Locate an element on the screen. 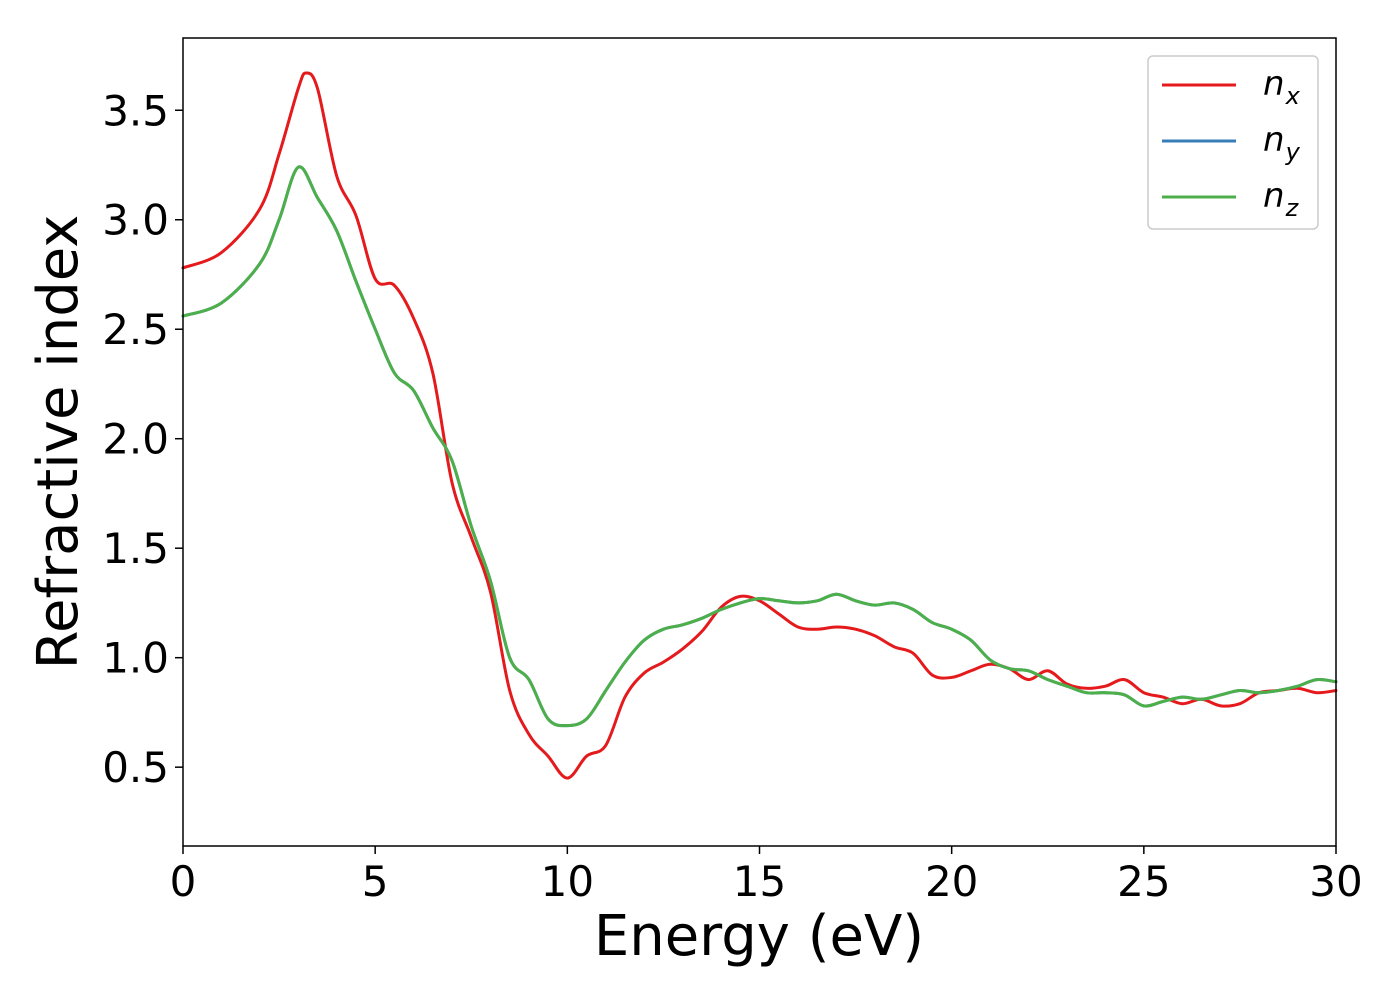 This screenshot has height=1000, width=1400. legend-label-nz: nz is located at coordinates (1281, 199).